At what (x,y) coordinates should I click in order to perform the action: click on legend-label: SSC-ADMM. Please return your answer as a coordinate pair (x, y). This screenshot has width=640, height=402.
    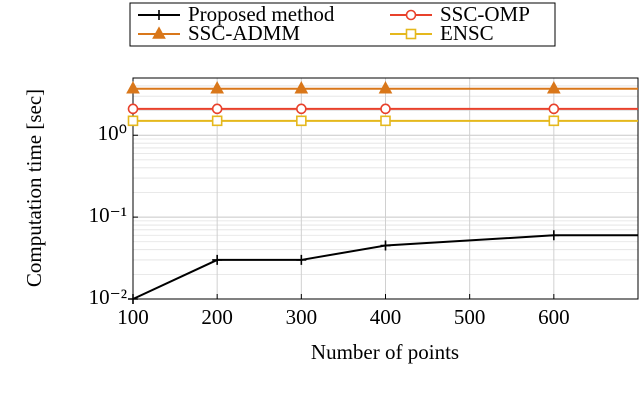
    Looking at the image, I should click on (244, 33).